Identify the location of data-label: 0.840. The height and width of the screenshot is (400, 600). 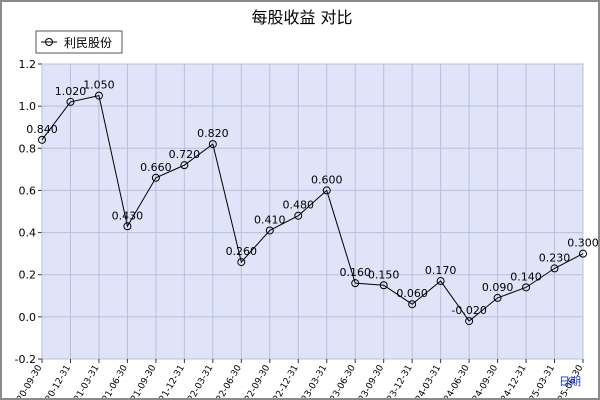
(42, 129).